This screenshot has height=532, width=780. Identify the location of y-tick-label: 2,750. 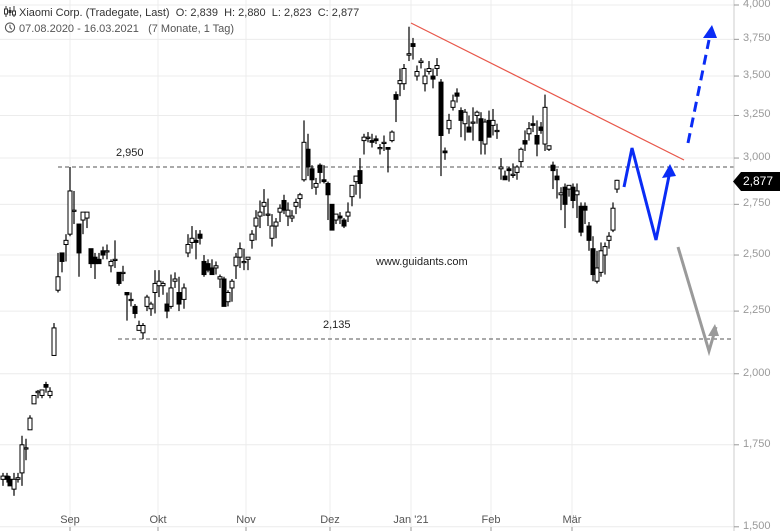
(757, 203).